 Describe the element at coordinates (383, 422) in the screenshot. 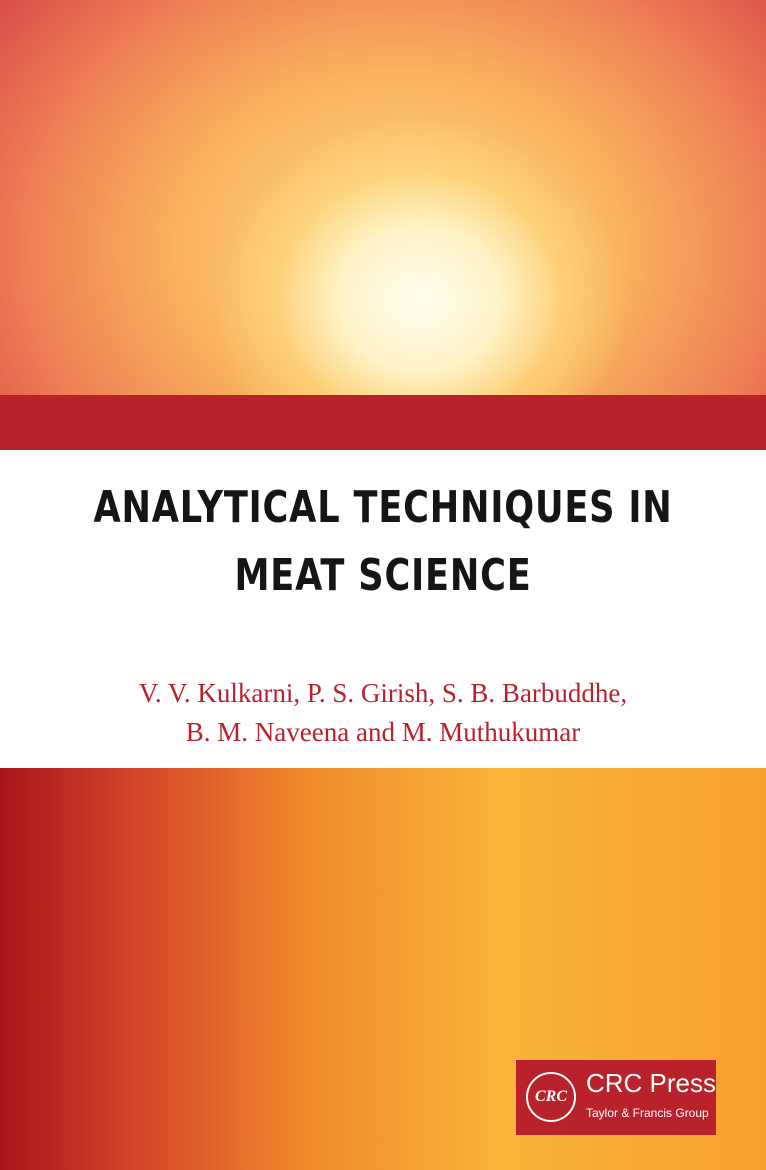

I see `red-band` at that location.